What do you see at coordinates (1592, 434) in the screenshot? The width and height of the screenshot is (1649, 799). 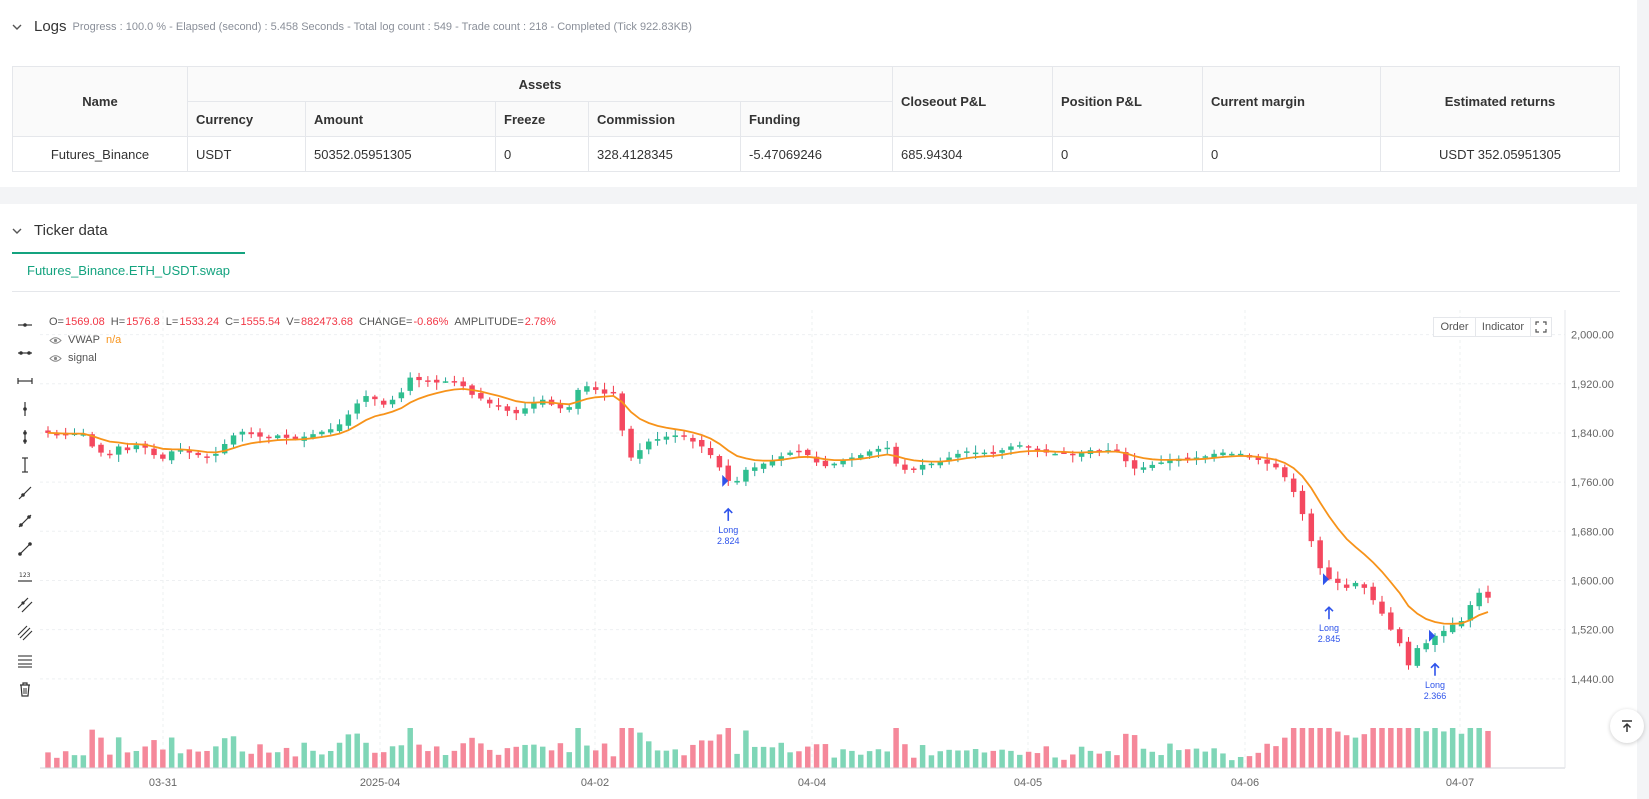 I see `y-tick-label: 1,840.00` at bounding box center [1592, 434].